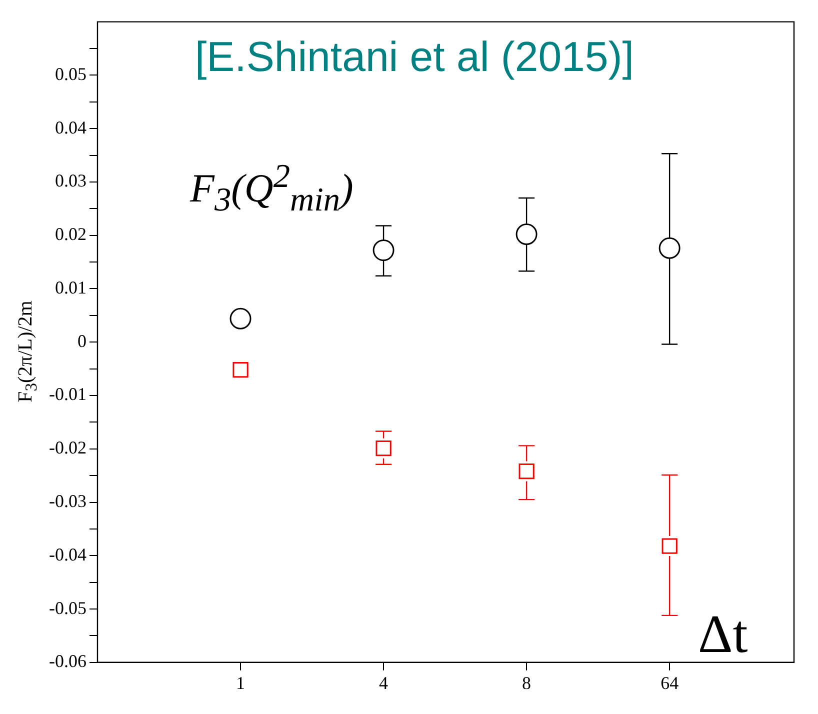 Image resolution: width=818 pixels, height=714 pixels. What do you see at coordinates (67, 661) in the screenshot?
I see `y-tick-label: -0.06` at bounding box center [67, 661].